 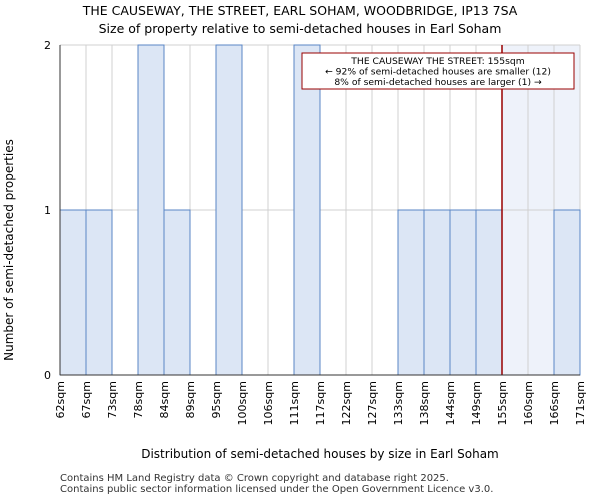 What do you see at coordinates (190, 399) in the screenshot?
I see `x-tick-label: 89sqm` at bounding box center [190, 399].